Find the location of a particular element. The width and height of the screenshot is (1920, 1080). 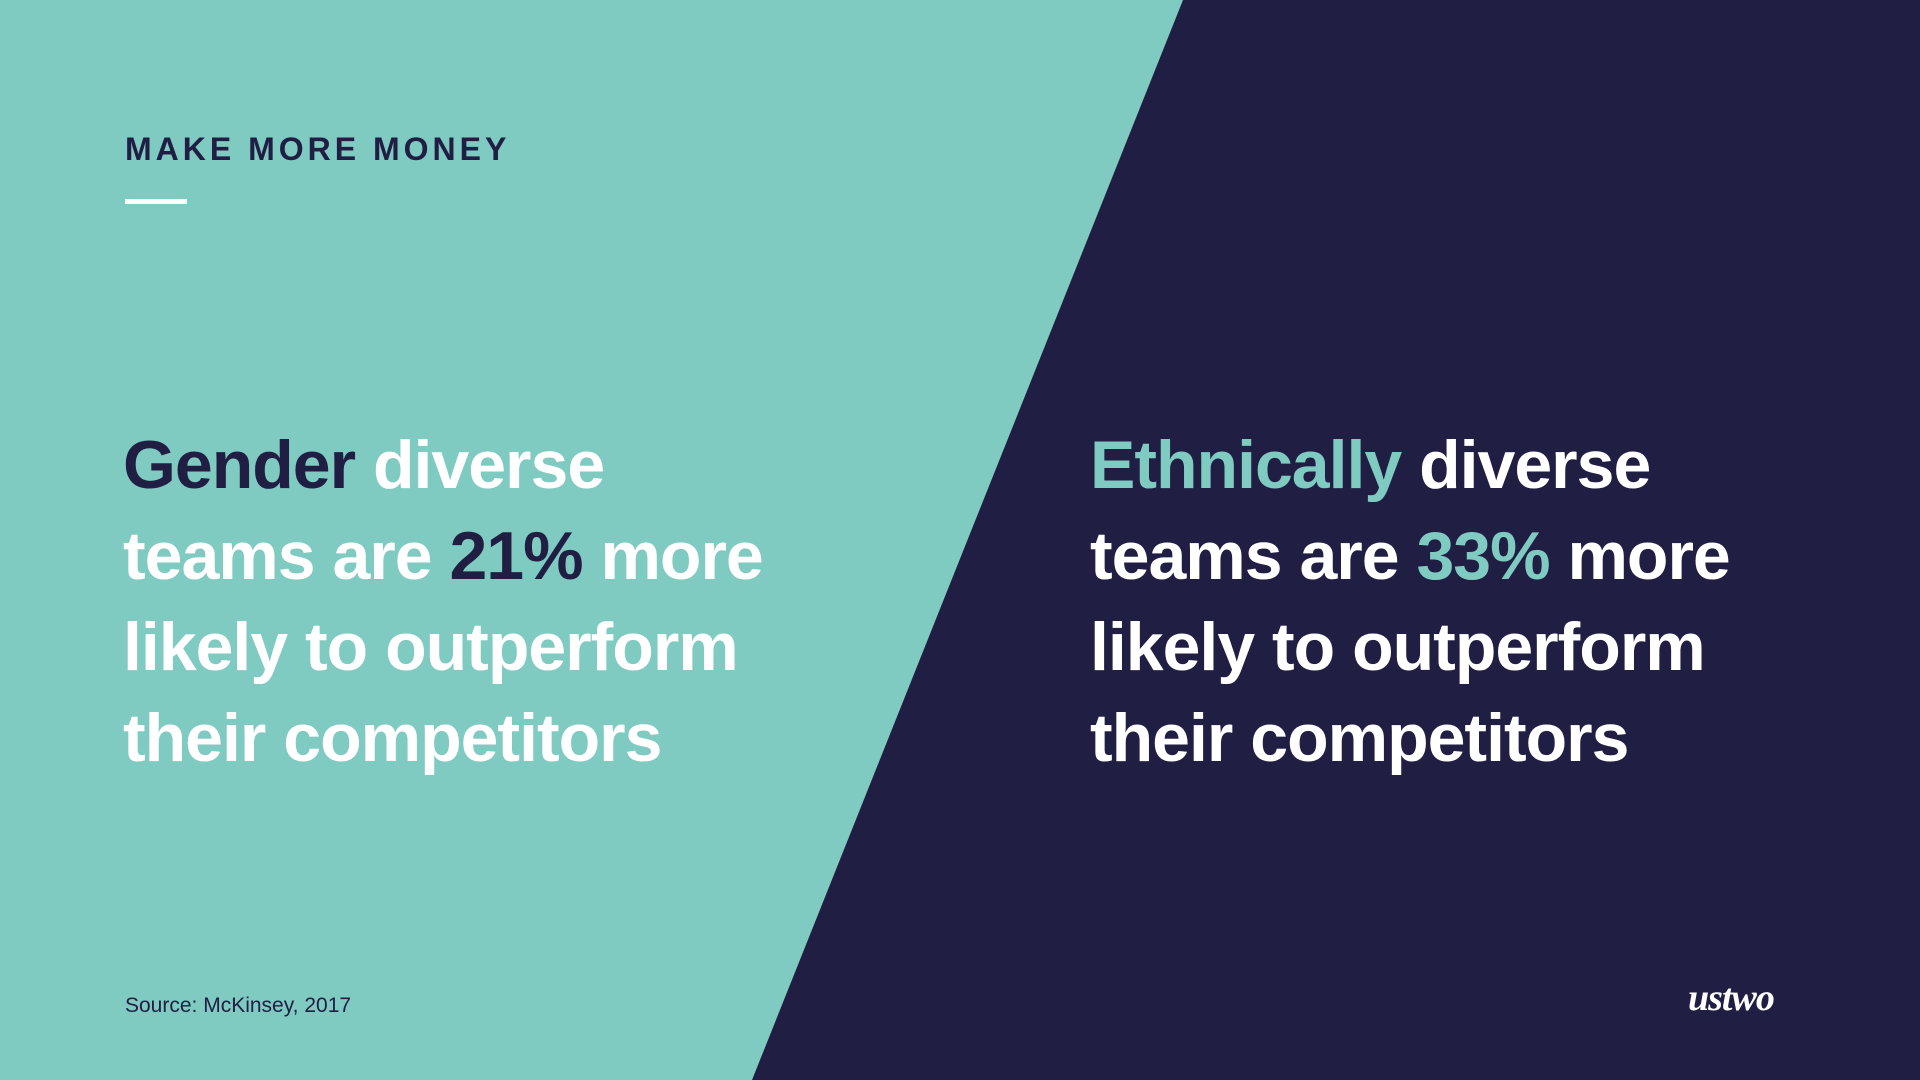

source: Source: McKinsey, 2017 is located at coordinates (238, 1005).